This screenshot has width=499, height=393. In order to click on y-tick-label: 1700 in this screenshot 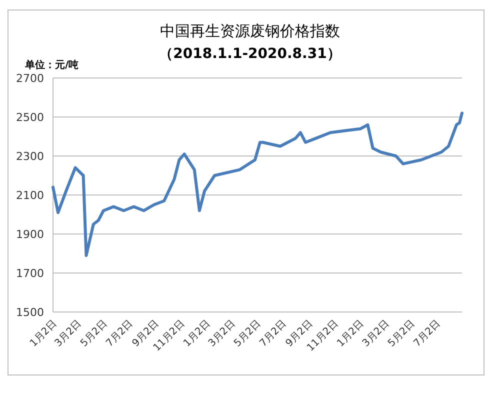, I will do `click(30, 273)`.